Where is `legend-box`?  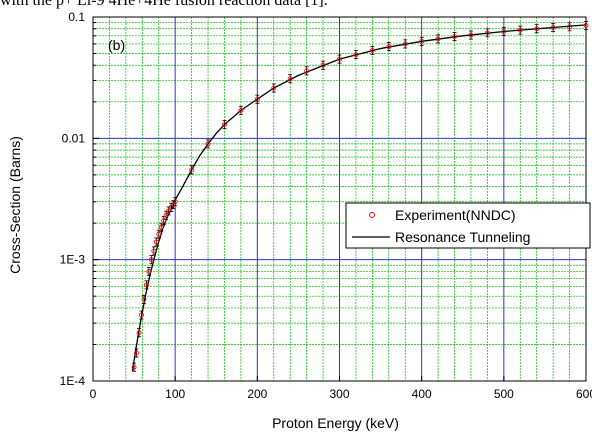 legend-box is located at coordinates (468, 225).